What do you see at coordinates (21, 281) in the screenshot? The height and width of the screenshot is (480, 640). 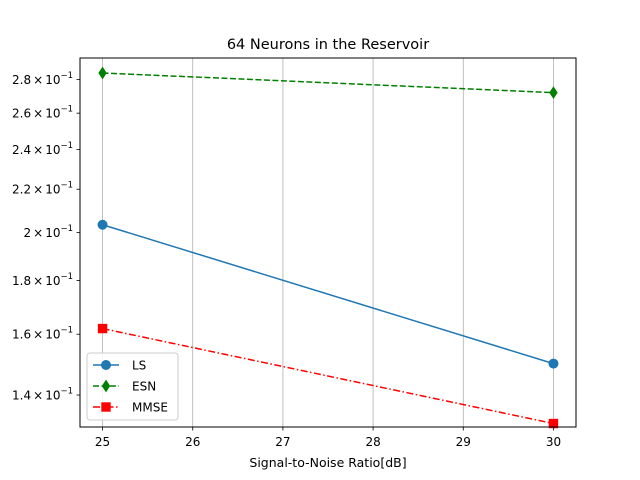 I see `y-tick-mantissa: 1.8` at bounding box center [21, 281].